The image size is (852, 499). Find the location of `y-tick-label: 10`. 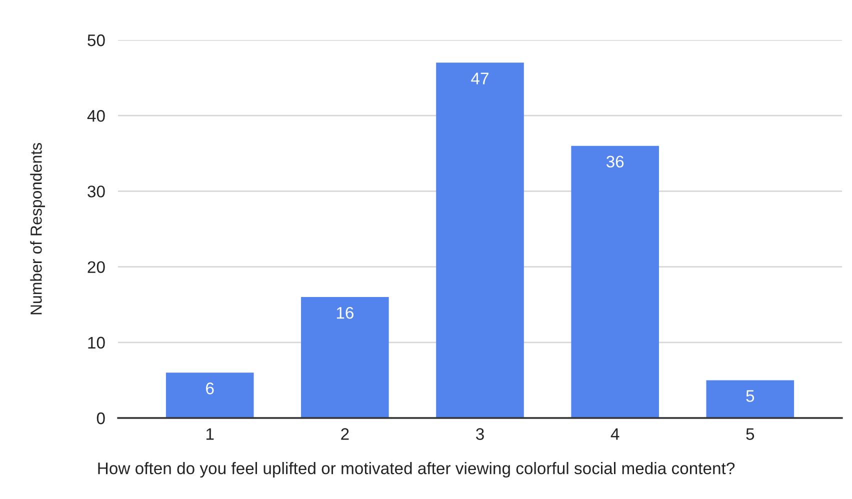

y-tick-label: 10 is located at coordinates (96, 342).